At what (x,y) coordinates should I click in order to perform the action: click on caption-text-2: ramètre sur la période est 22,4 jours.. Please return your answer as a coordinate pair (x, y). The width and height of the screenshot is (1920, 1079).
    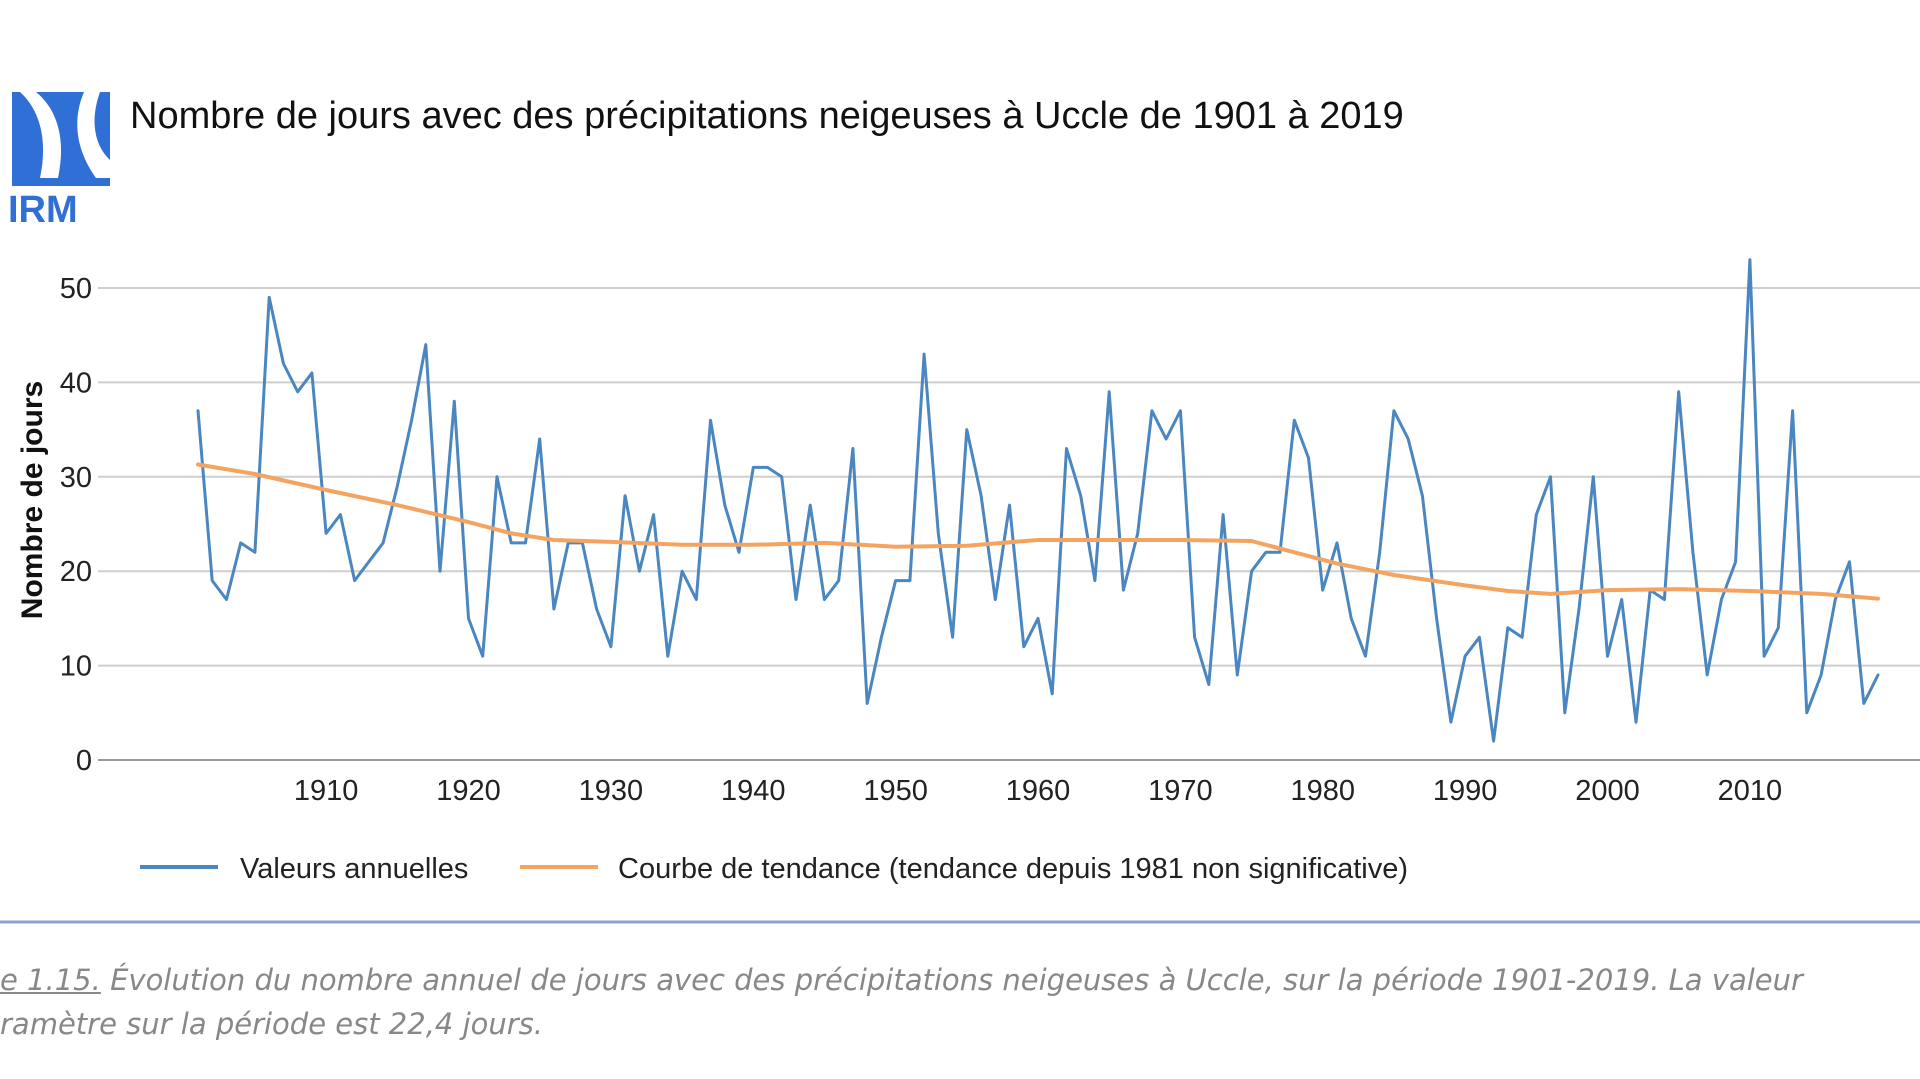
    Looking at the image, I should click on (272, 1024).